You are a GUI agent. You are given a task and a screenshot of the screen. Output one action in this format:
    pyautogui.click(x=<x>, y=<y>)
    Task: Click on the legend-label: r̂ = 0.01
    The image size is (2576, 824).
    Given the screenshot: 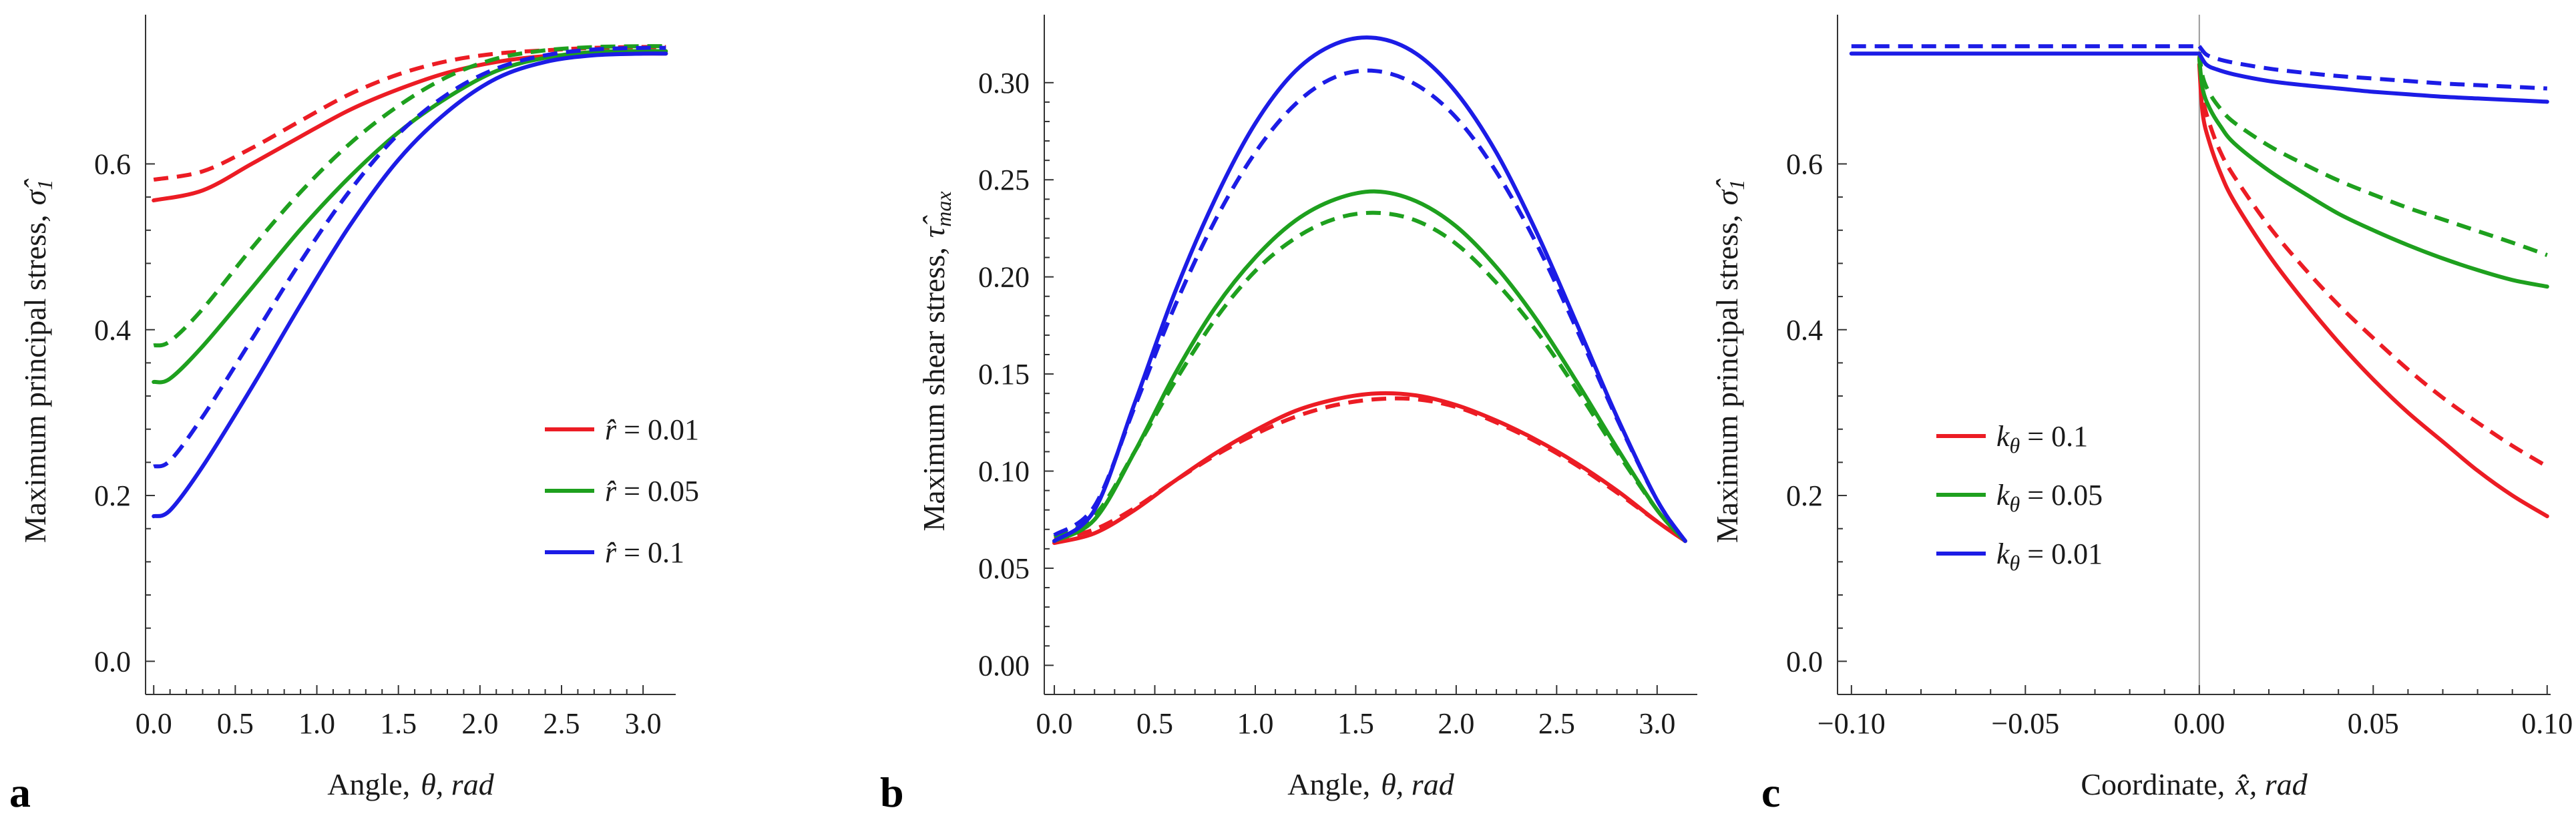 What is the action you would take?
    pyautogui.click(x=652, y=429)
    